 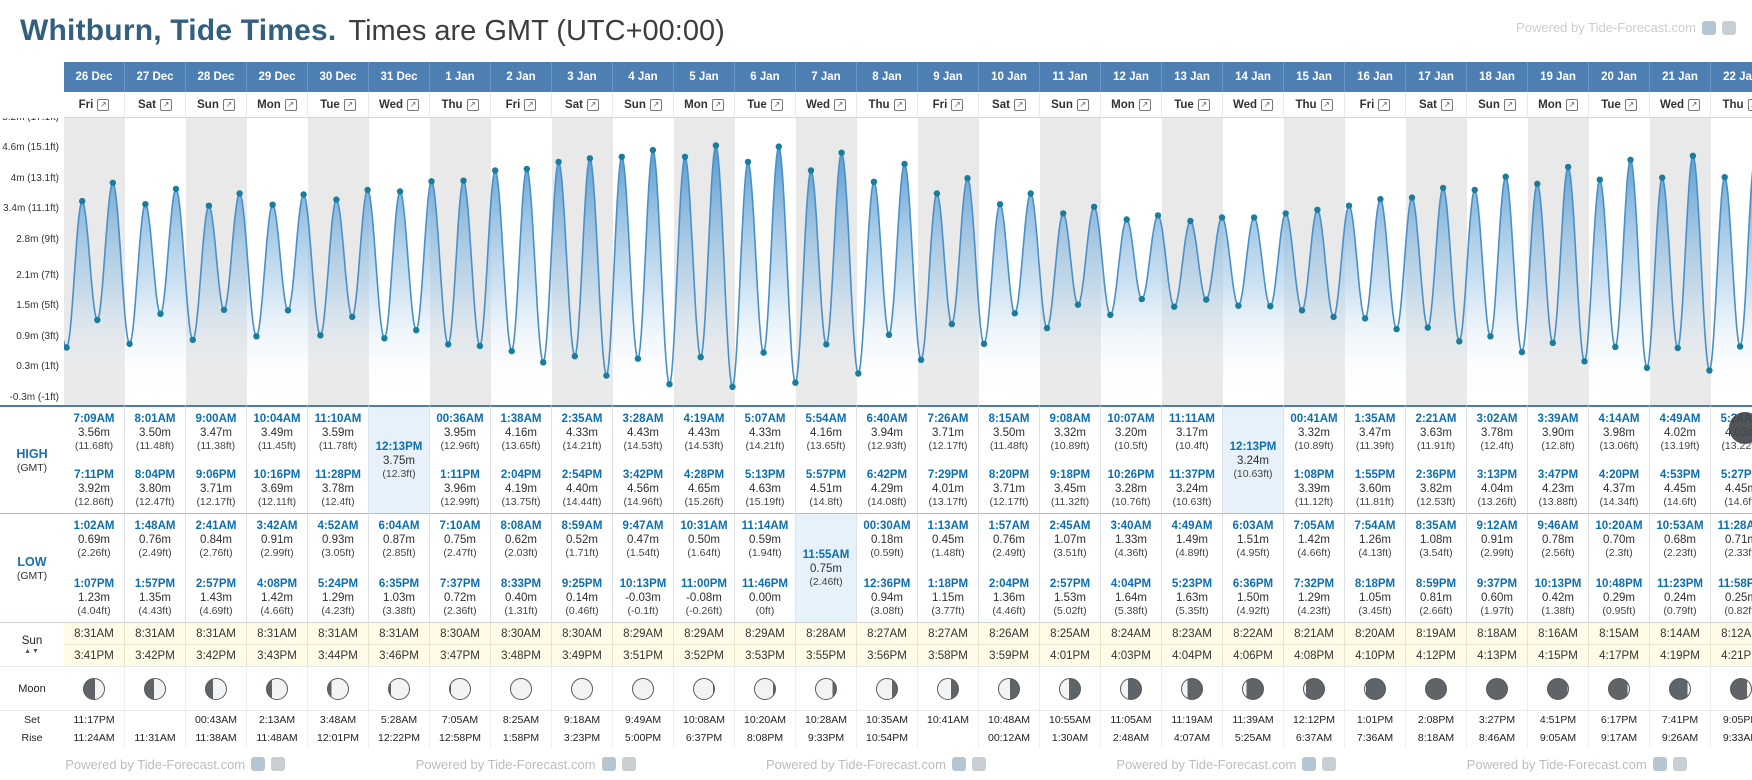 What do you see at coordinates (1314, 526) in the screenshot?
I see `tide-time: 7:05AM` at bounding box center [1314, 526].